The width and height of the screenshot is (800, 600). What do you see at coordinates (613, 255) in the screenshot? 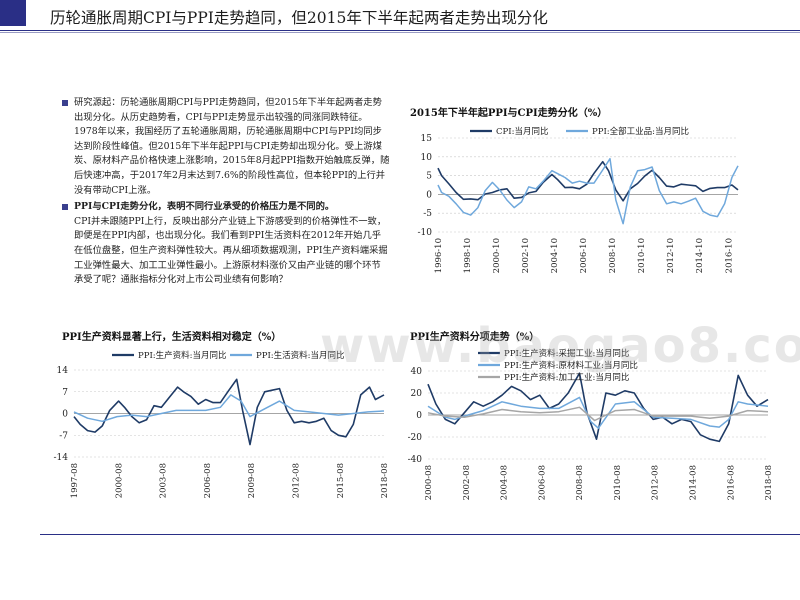
I see `x-tick-label: 2008-10` at bounding box center [613, 255].